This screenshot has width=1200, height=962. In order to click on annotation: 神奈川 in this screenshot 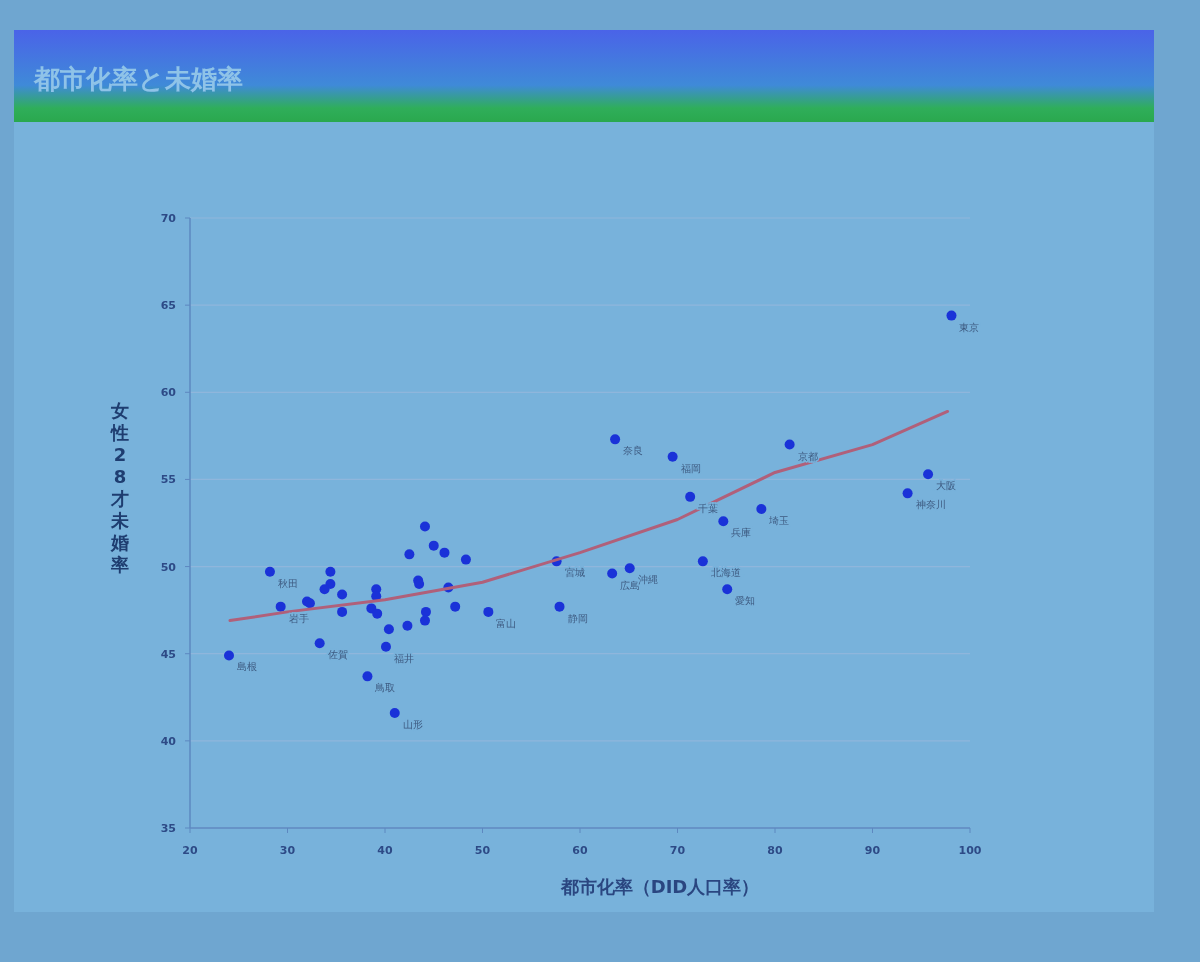, I will do `click(930, 505)`.